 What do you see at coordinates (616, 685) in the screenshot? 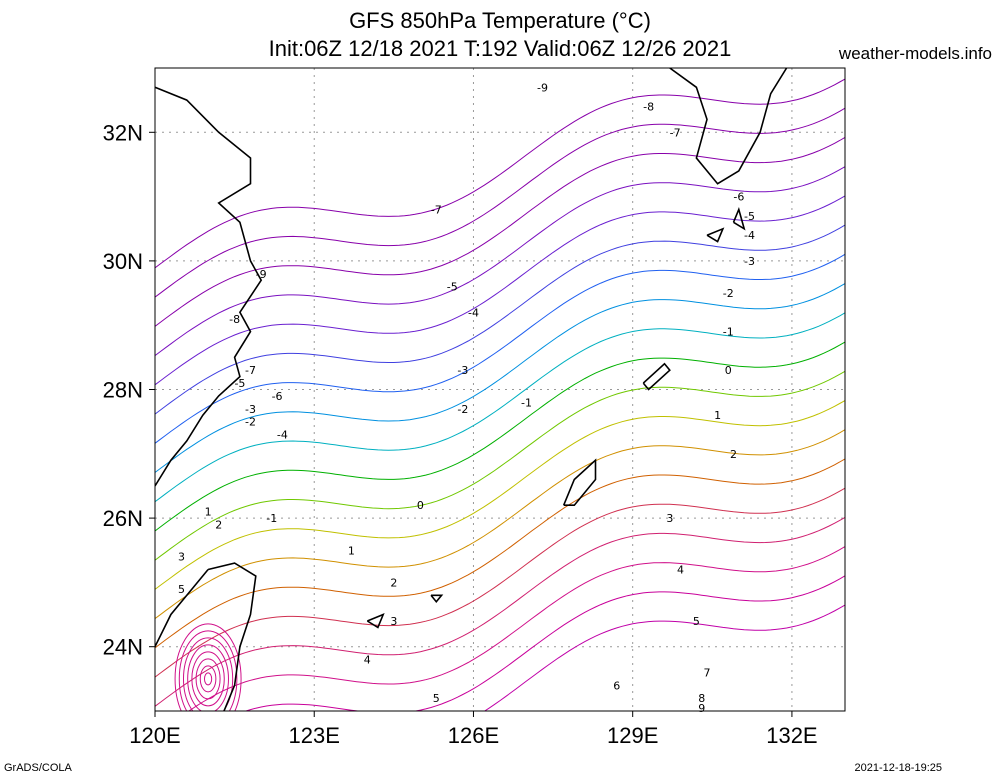
I see `contour-label: 6` at bounding box center [616, 685].